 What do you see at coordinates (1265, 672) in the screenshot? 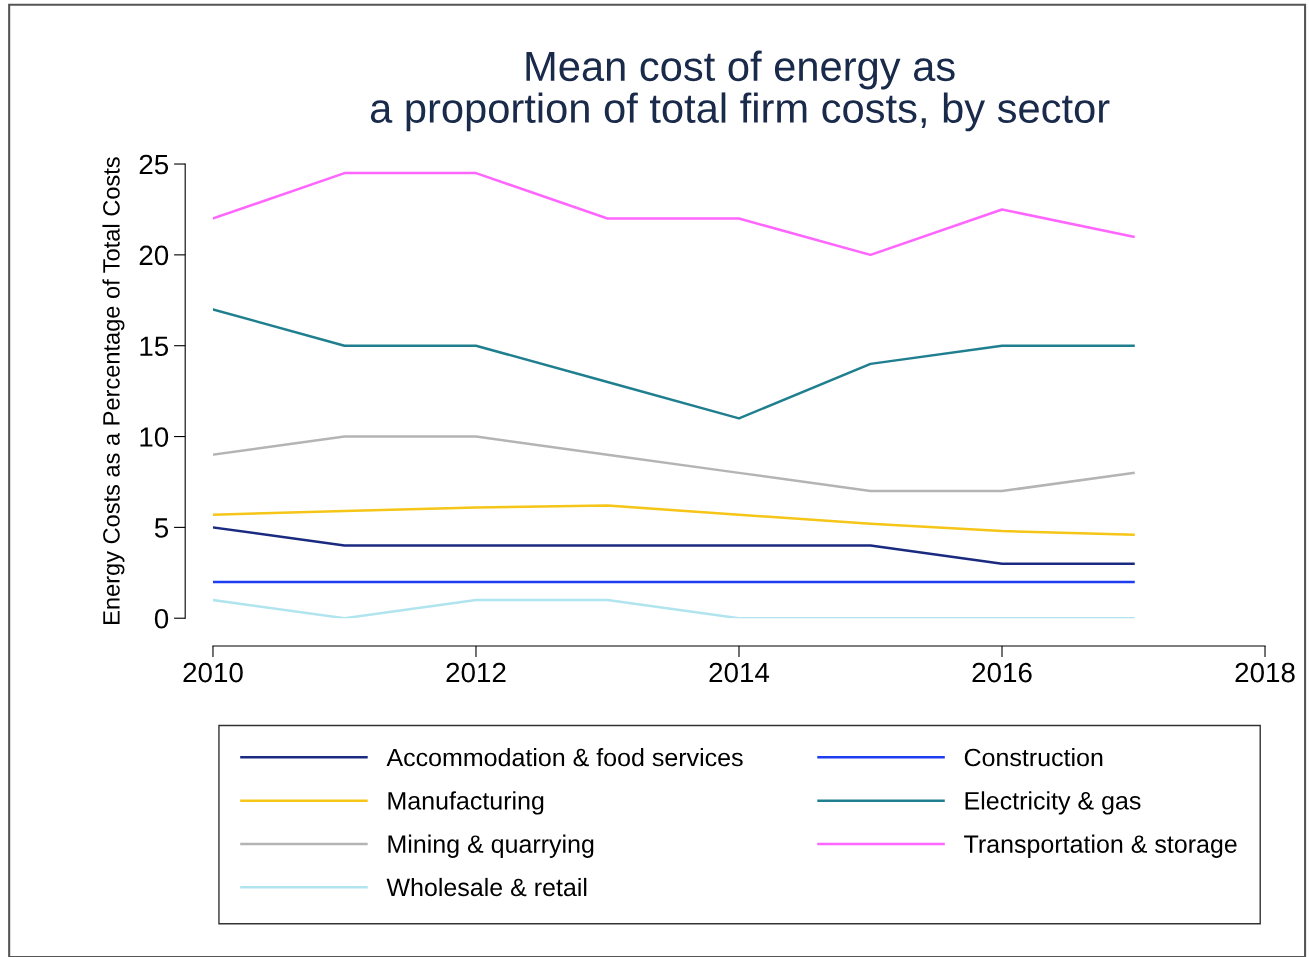
I see `x-tick-label: 2018` at bounding box center [1265, 672].